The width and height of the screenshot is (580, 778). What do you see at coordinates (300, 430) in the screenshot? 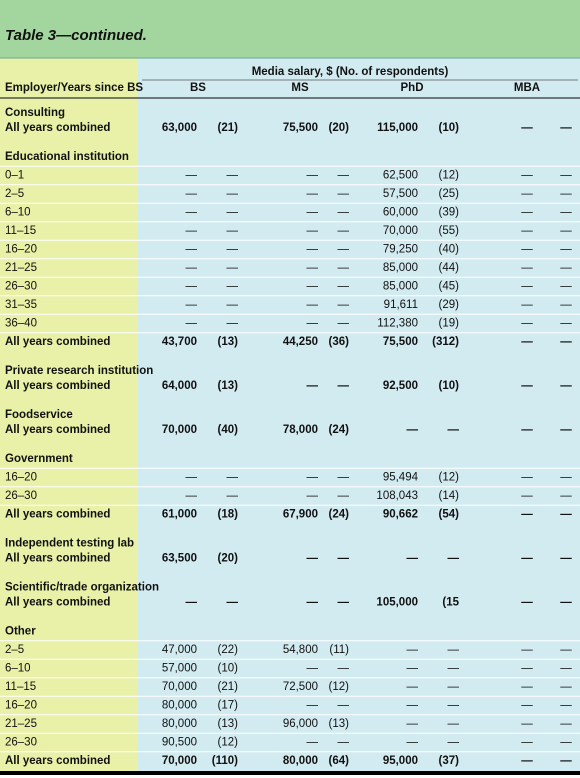
I see `cell: 78,000` at bounding box center [300, 430].